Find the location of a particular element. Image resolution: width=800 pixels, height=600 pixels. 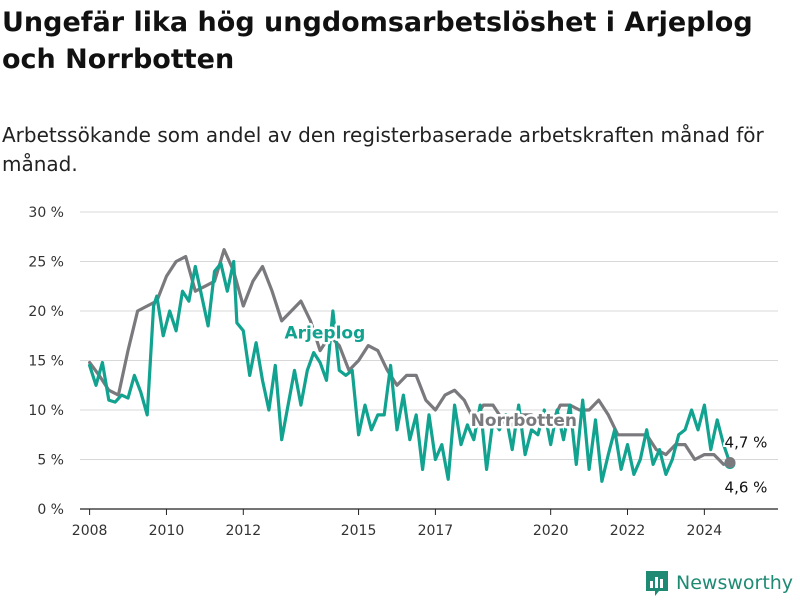

x-tick-label: 2012 is located at coordinates (243, 531).